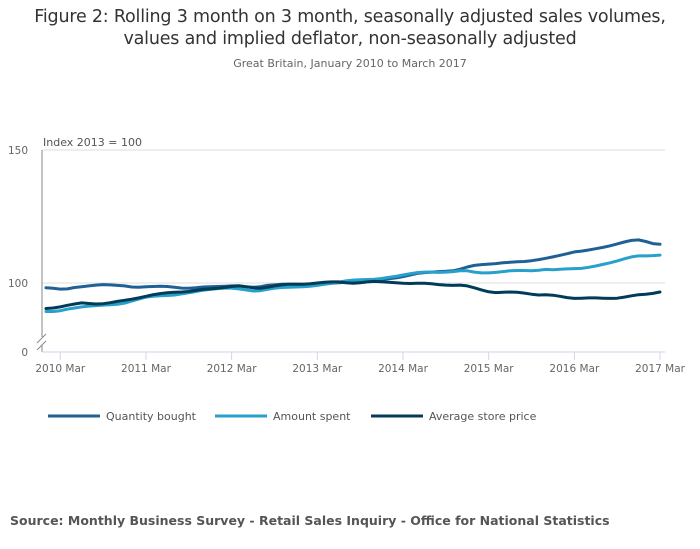 This screenshot has height=549, width=700. Describe the element at coordinates (660, 369) in the screenshot. I see `x-tick-label: 2017 Mar` at that location.